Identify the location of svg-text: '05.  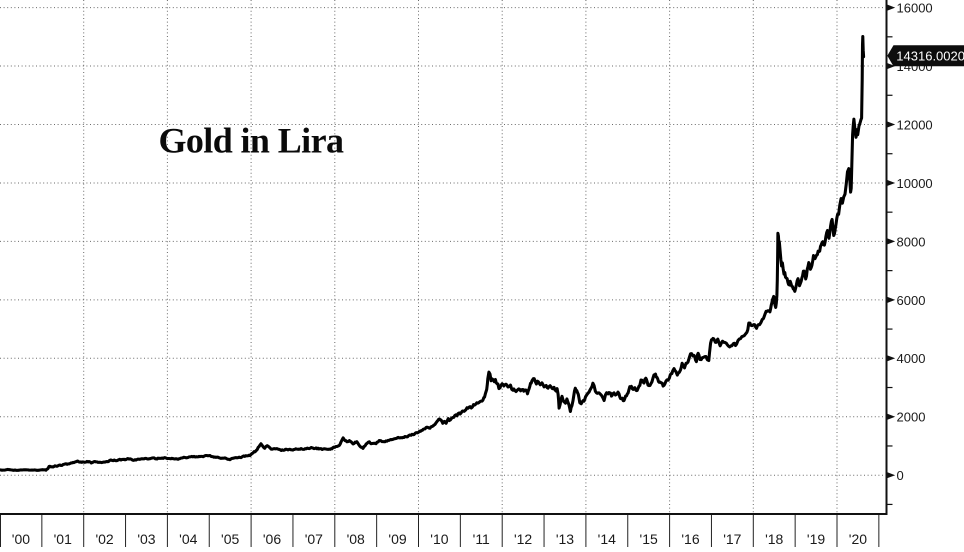
(230, 539).